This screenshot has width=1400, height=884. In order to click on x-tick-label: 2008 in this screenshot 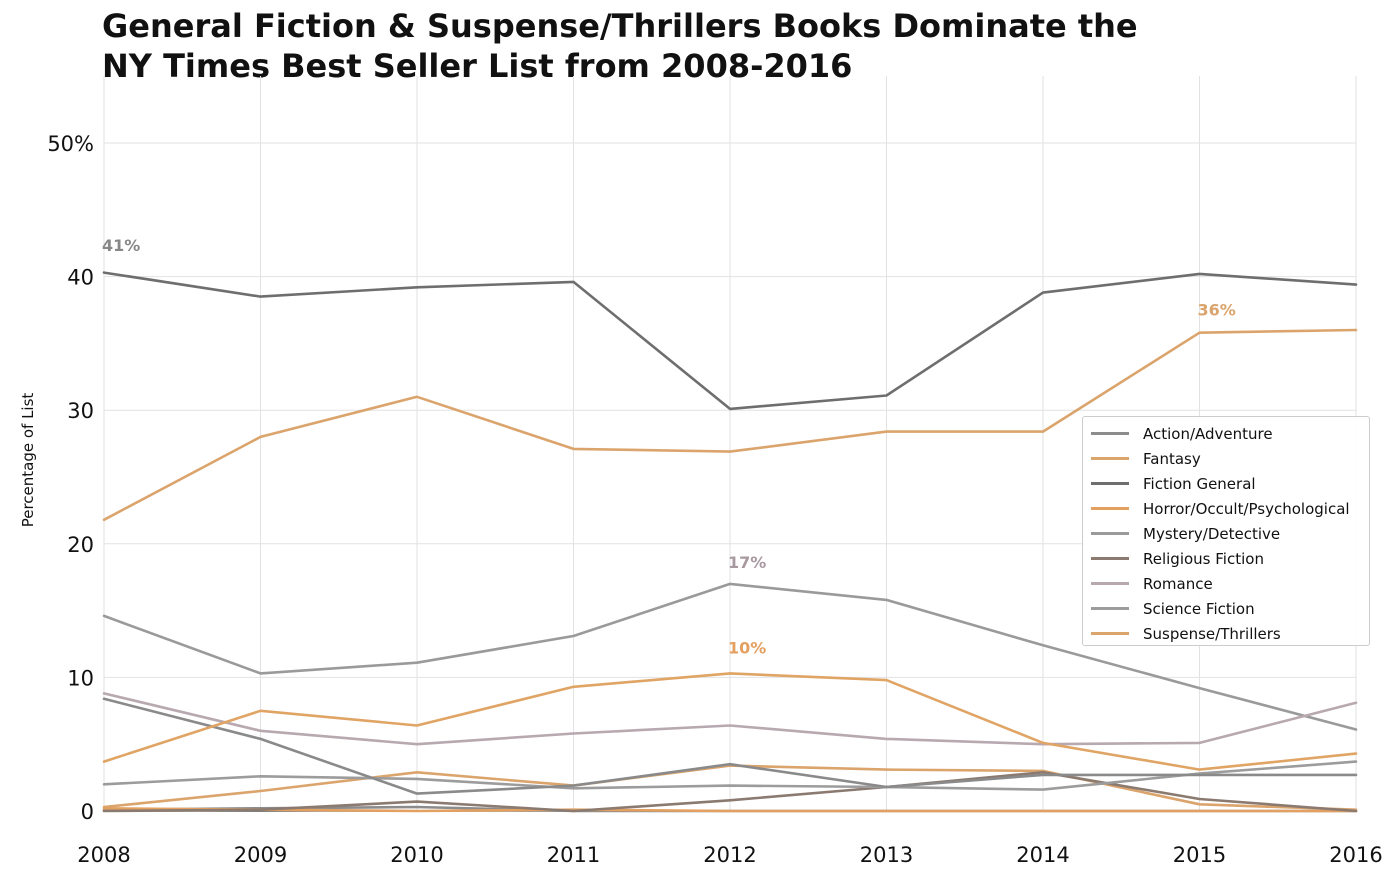, I will do `click(103, 855)`.